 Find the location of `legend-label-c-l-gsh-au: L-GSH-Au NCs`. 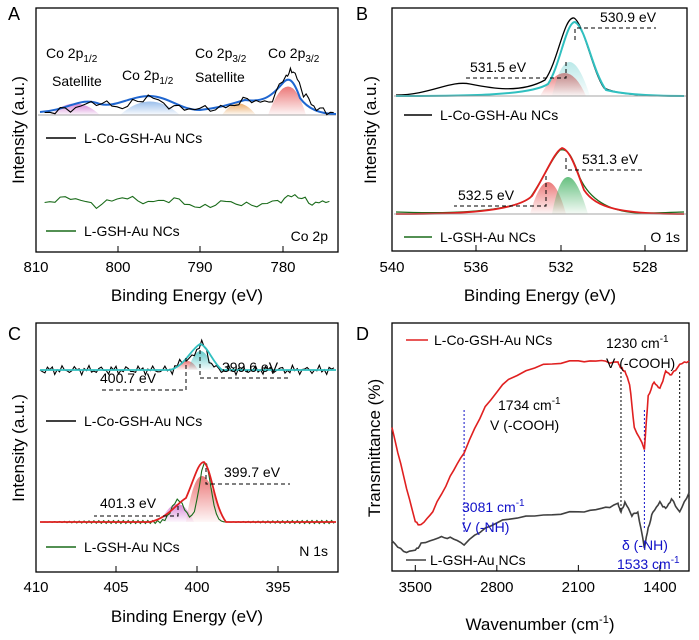

legend-label-c-l-gsh-au: L-GSH-Au NCs is located at coordinates (132, 547).